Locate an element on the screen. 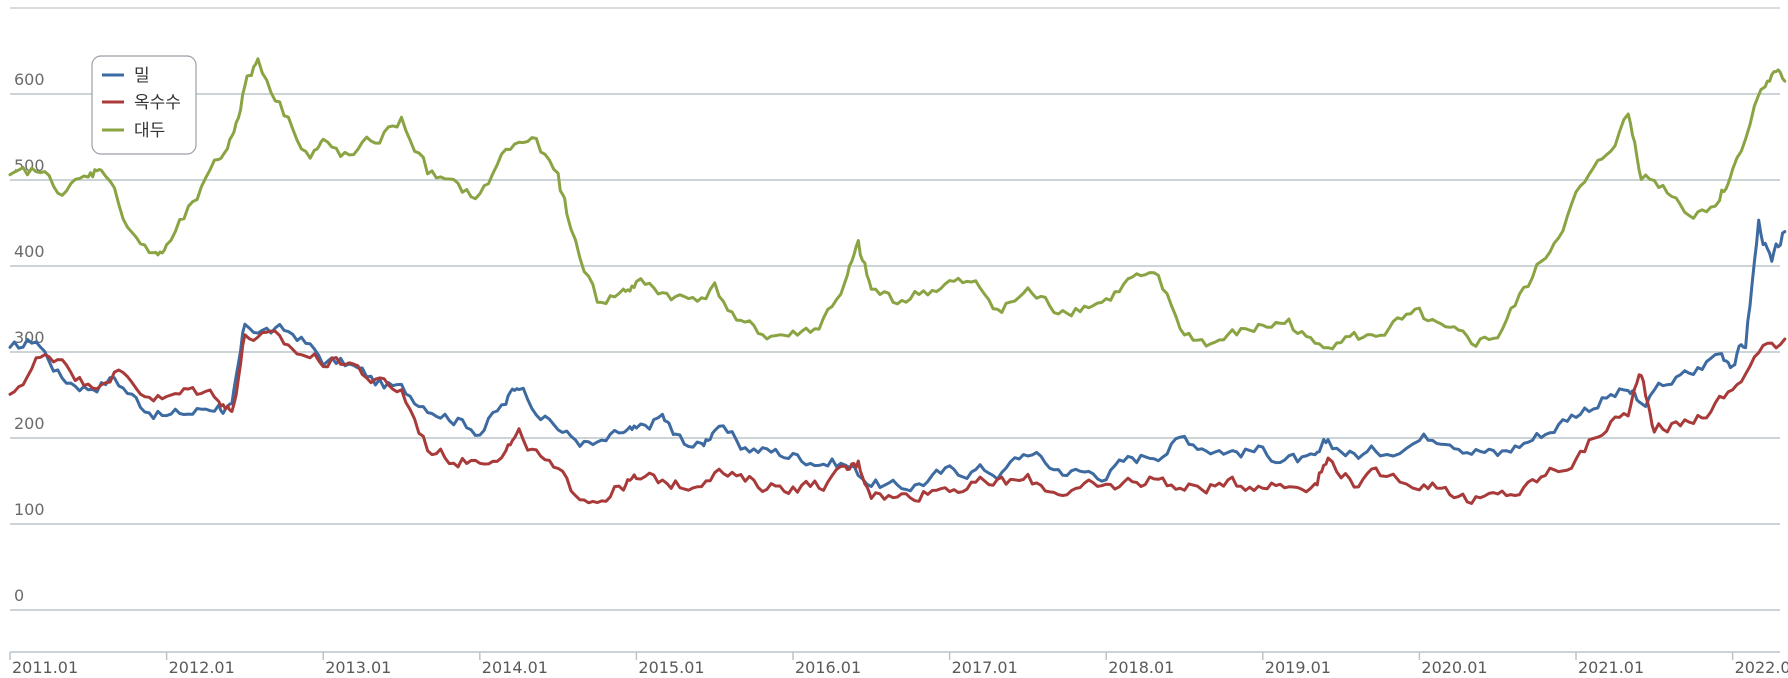  x-tick-label: 2014.01 is located at coordinates (515, 667).